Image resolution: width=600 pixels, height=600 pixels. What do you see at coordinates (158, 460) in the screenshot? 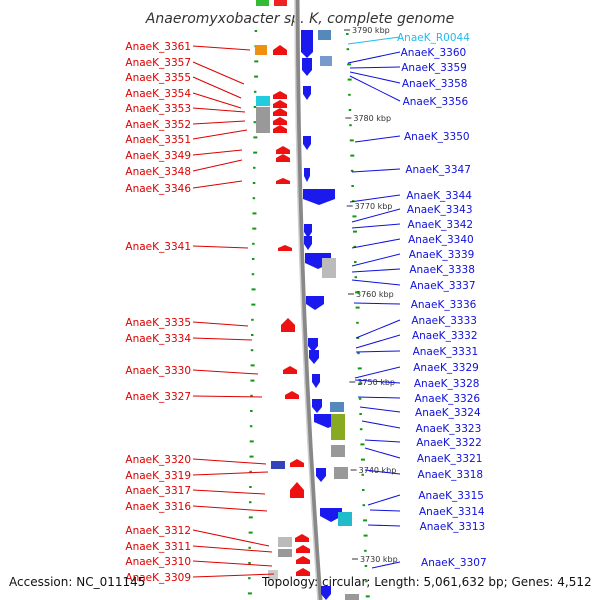
I see `left-gene-label: AnaeK_3320` at bounding box center [158, 460].